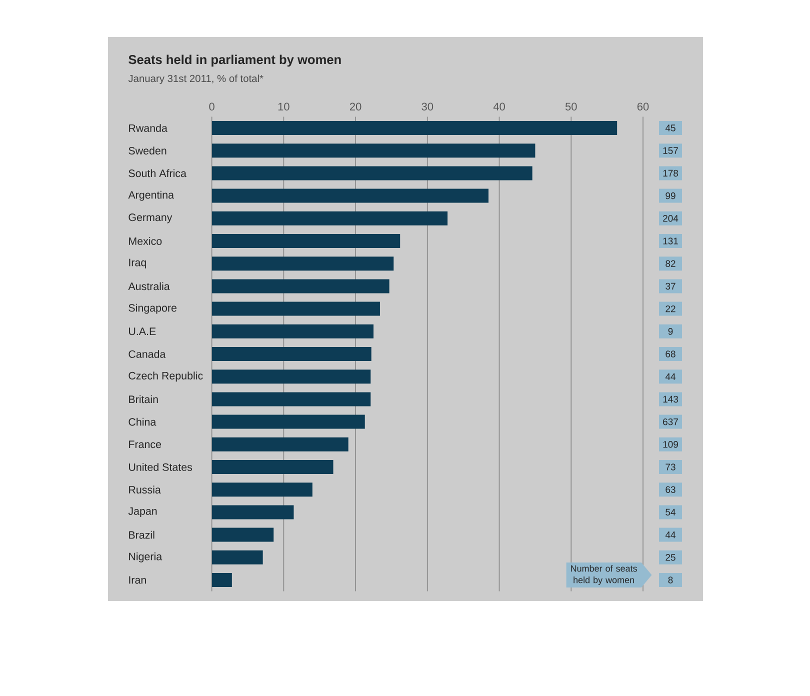  What do you see at coordinates (152, 309) in the screenshot?
I see `y-tick-label: Singapore` at bounding box center [152, 309].